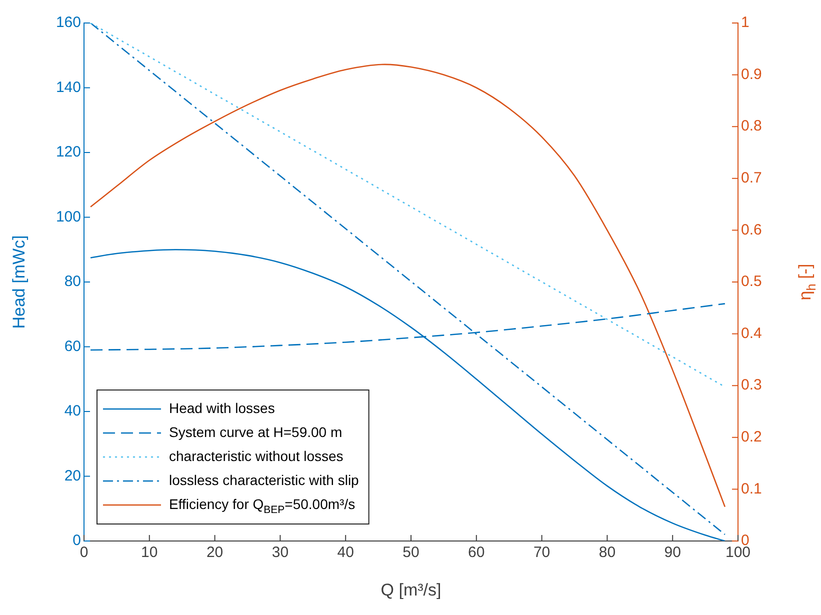  I want to click on x-tick-label: 30, so click(280, 553).